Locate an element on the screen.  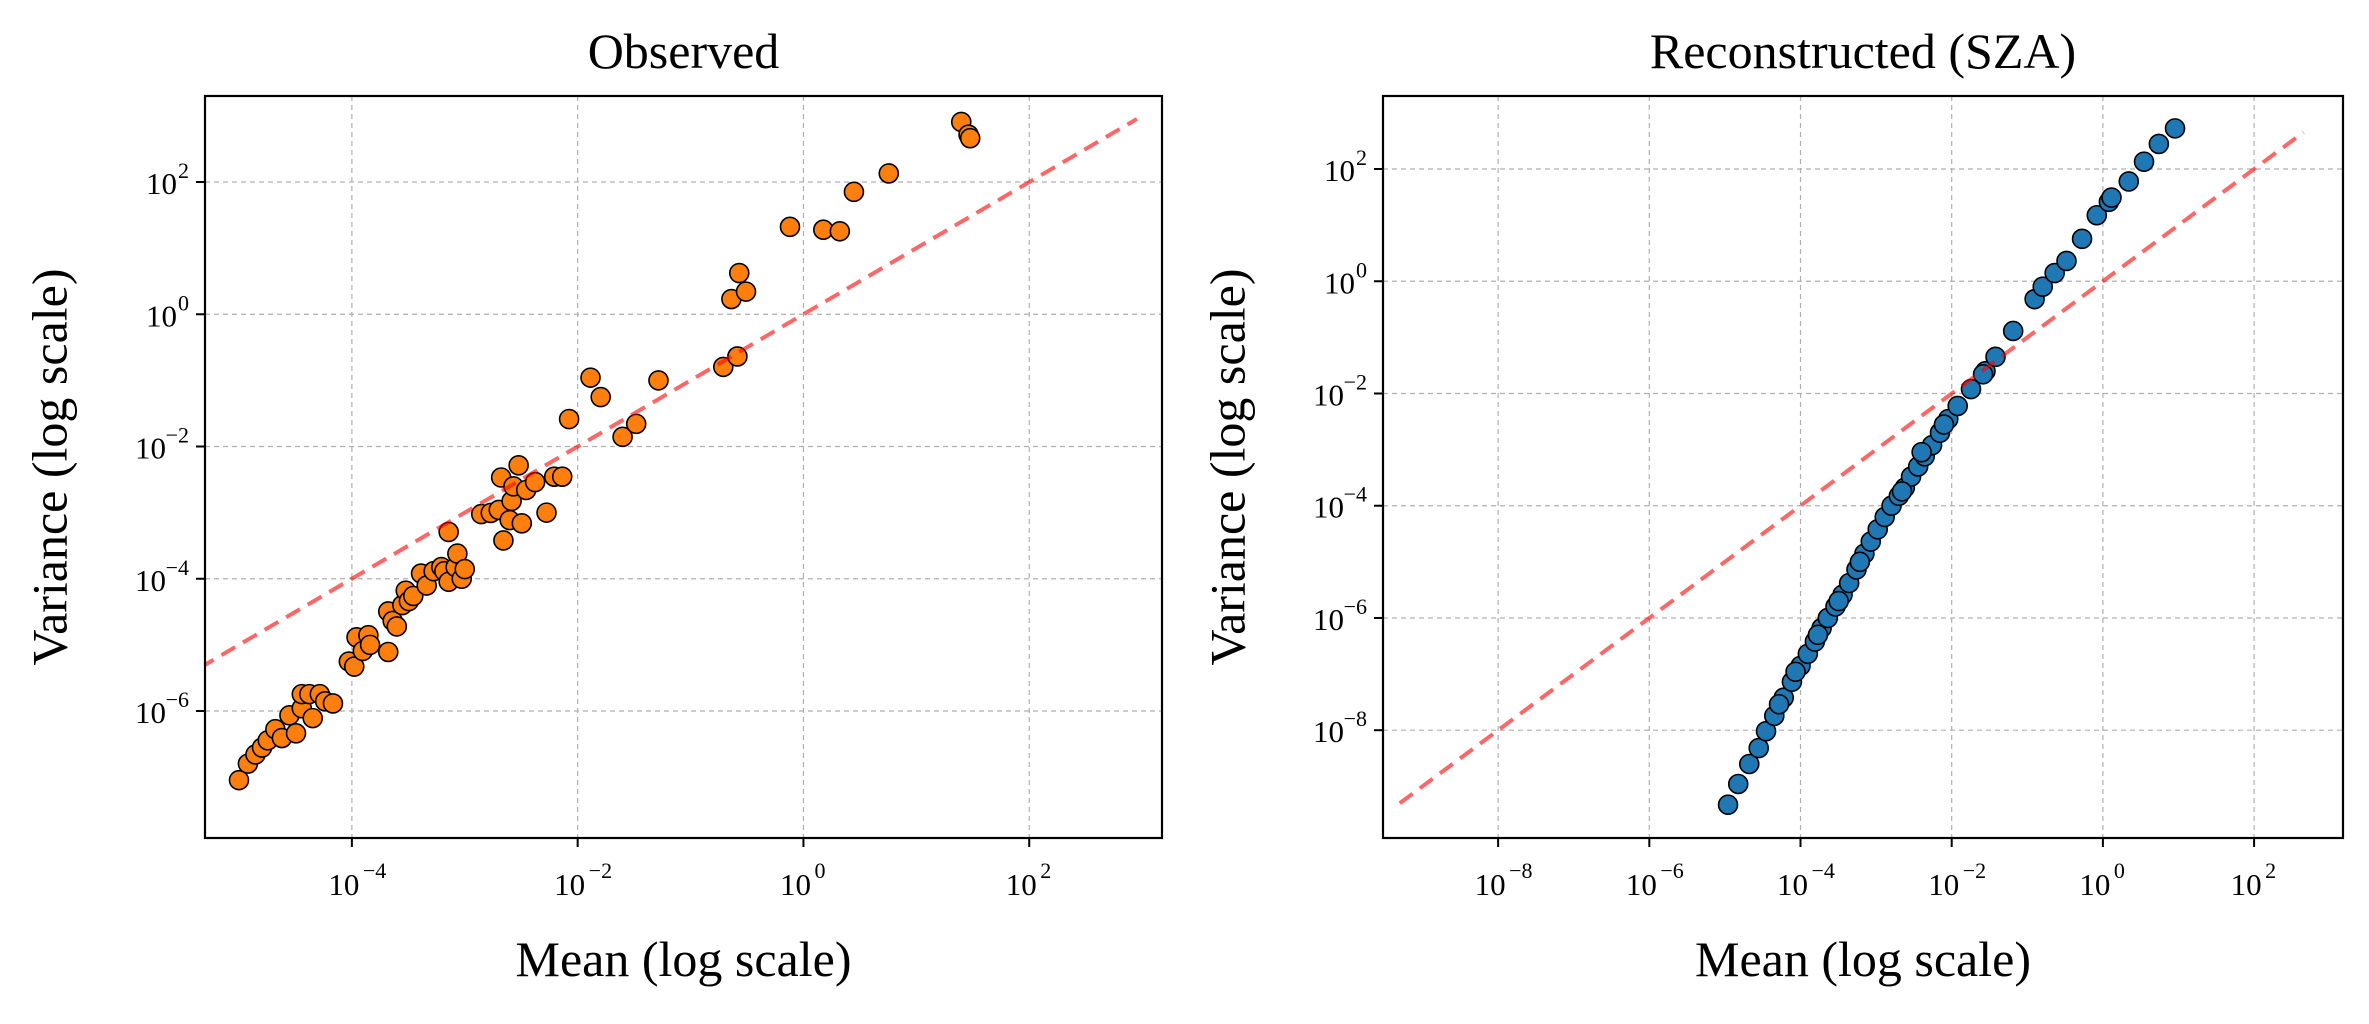
x-tick-exponent: −6 is located at coordinates (1671, 870).